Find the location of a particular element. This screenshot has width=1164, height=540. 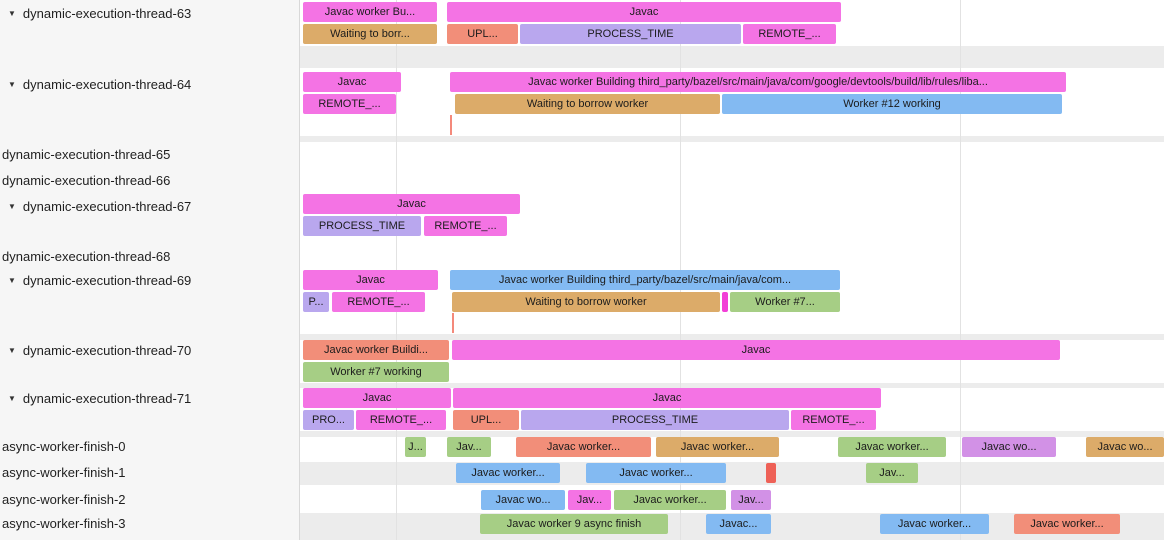

track-label-text: dynamic-execution-thread-66 is located at coordinates (86, 180).